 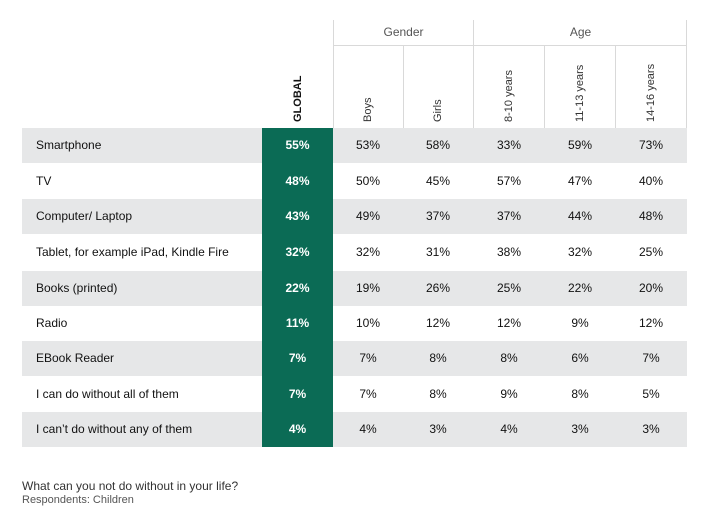 What do you see at coordinates (78, 500) in the screenshot?
I see `caption-respondents: Respondents: Children` at bounding box center [78, 500].